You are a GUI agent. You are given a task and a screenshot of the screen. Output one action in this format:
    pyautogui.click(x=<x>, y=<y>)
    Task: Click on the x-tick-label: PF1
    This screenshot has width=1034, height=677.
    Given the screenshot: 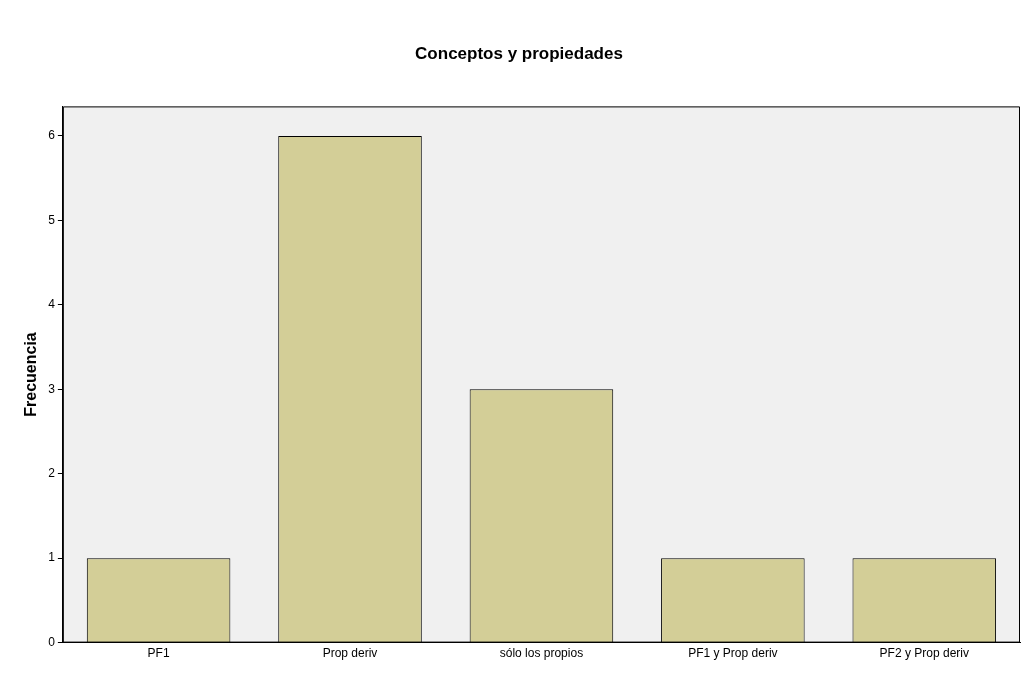 What is the action you would take?
    pyautogui.click(x=158, y=653)
    